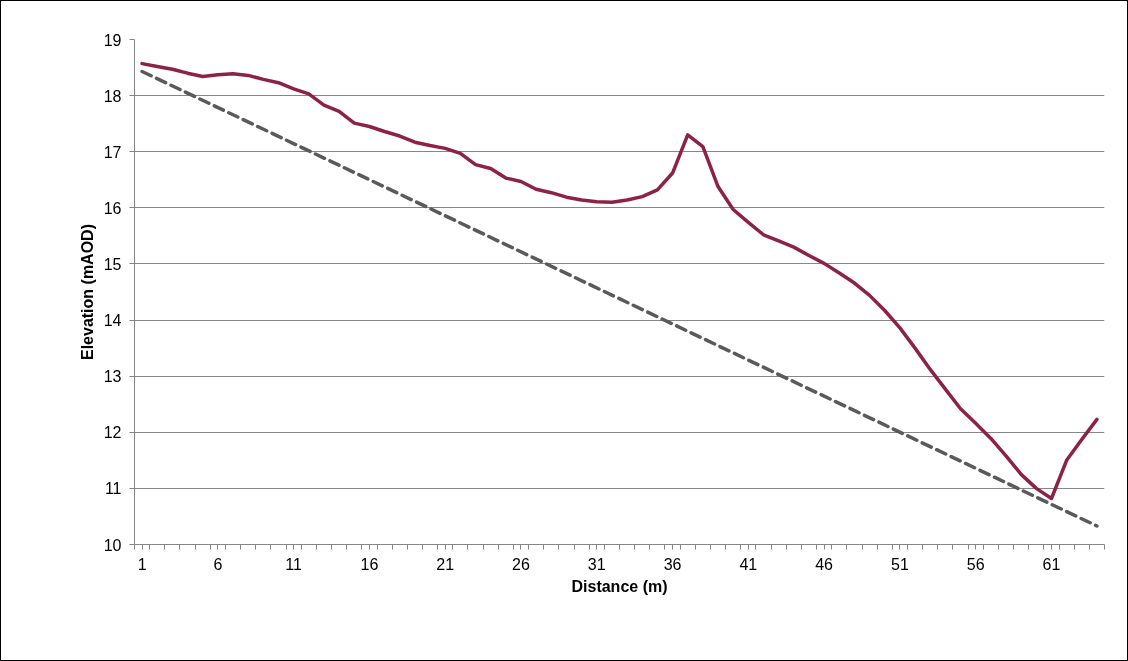 The width and height of the screenshot is (1128, 661). Describe the element at coordinates (112, 152) in the screenshot. I see `y-tick-label: 17` at that location.